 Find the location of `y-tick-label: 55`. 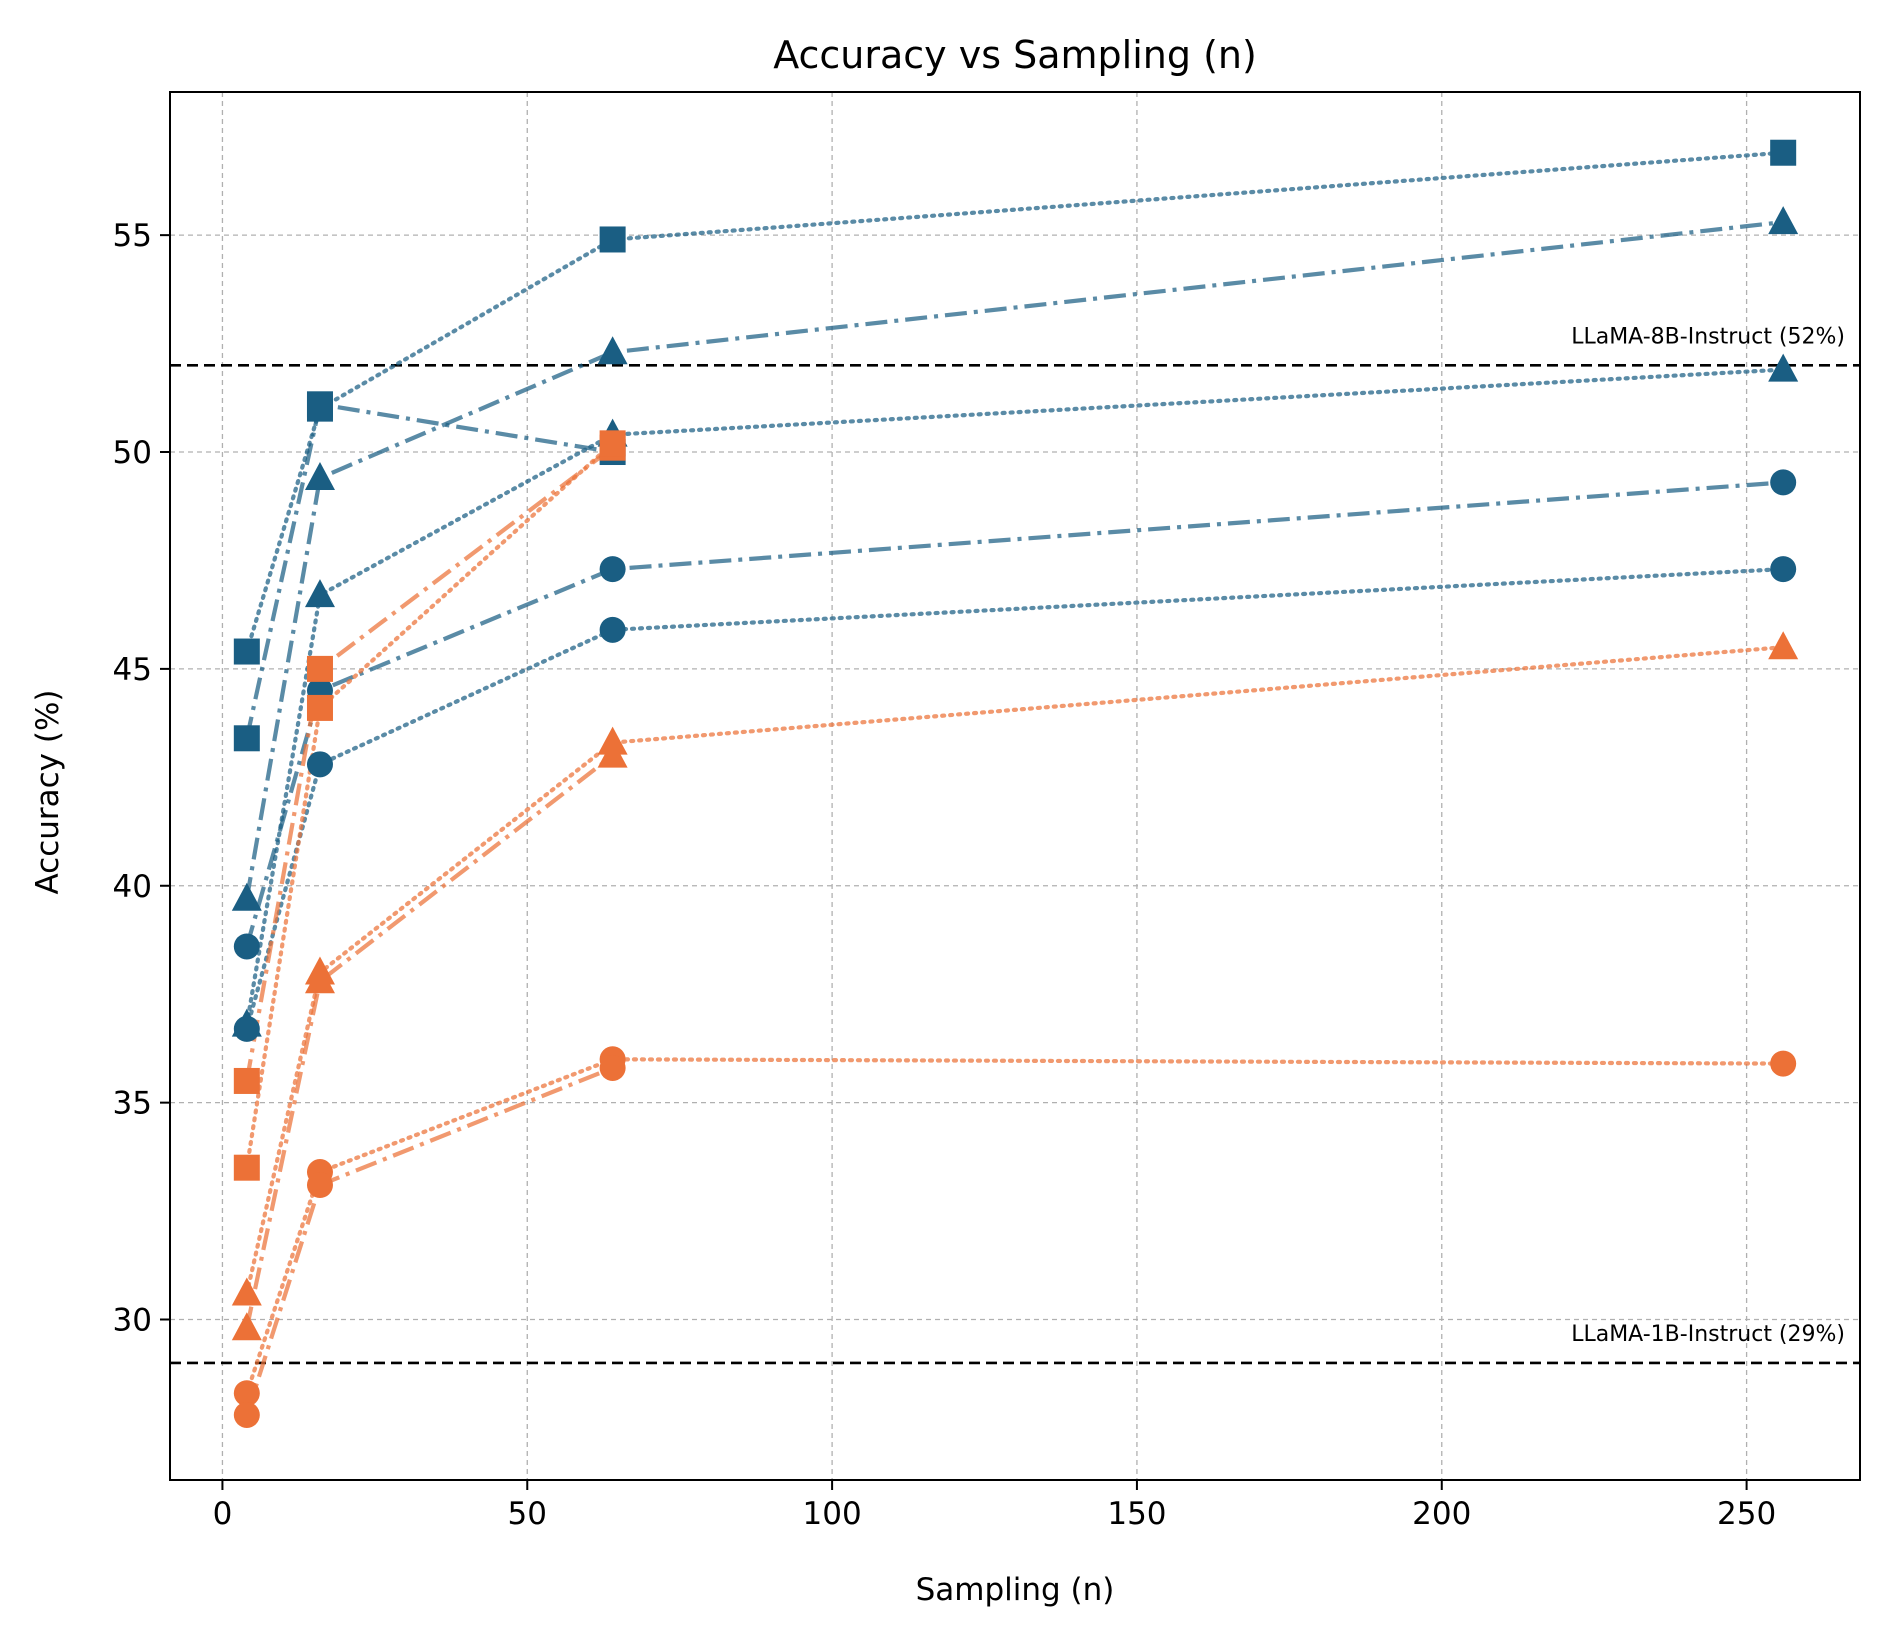

y-tick-label: 55 is located at coordinates (132, 236).